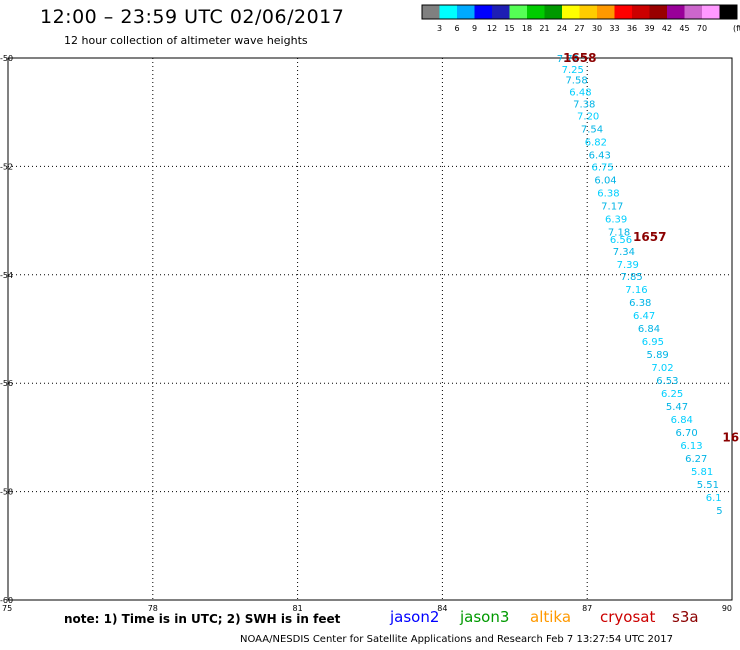 This screenshot has width=740, height=650. Describe the element at coordinates (6, 492) in the screenshot. I see `latitude-tick-label: -58` at that location.